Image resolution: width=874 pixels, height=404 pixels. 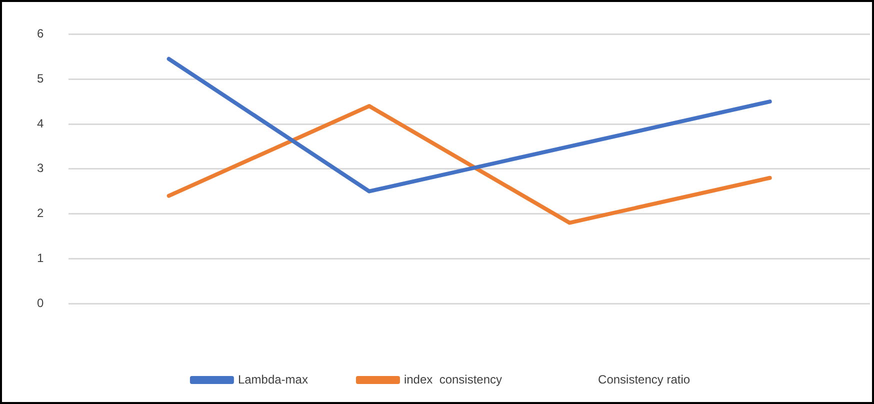 What do you see at coordinates (453, 379) in the screenshot?
I see `legend-label: index consistency` at bounding box center [453, 379].